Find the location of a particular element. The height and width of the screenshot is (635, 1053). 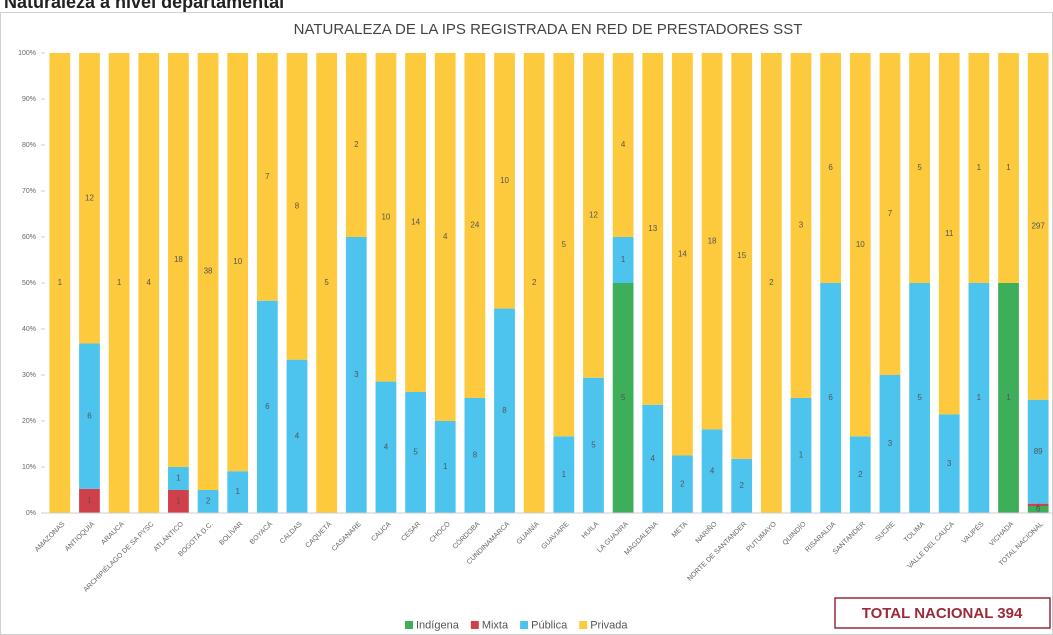

data-label: 12 is located at coordinates (593, 214).